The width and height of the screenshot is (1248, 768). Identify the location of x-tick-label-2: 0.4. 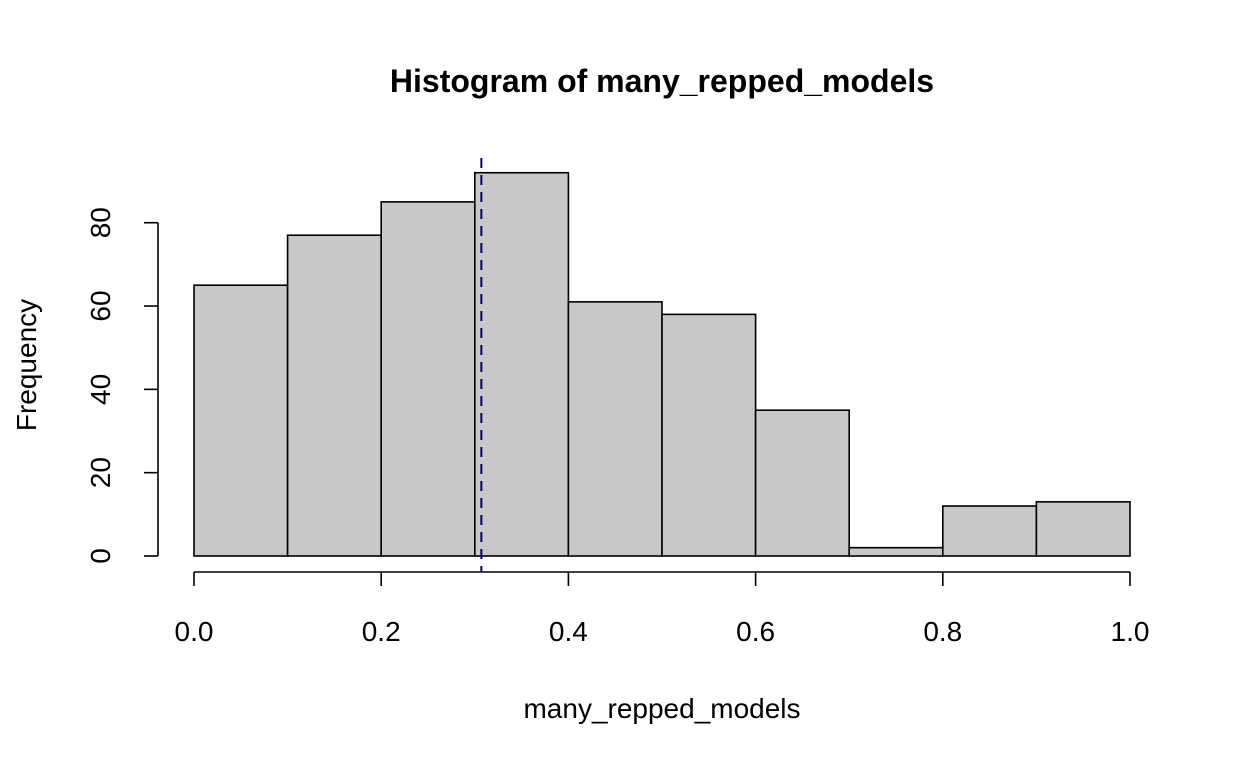
(568, 631).